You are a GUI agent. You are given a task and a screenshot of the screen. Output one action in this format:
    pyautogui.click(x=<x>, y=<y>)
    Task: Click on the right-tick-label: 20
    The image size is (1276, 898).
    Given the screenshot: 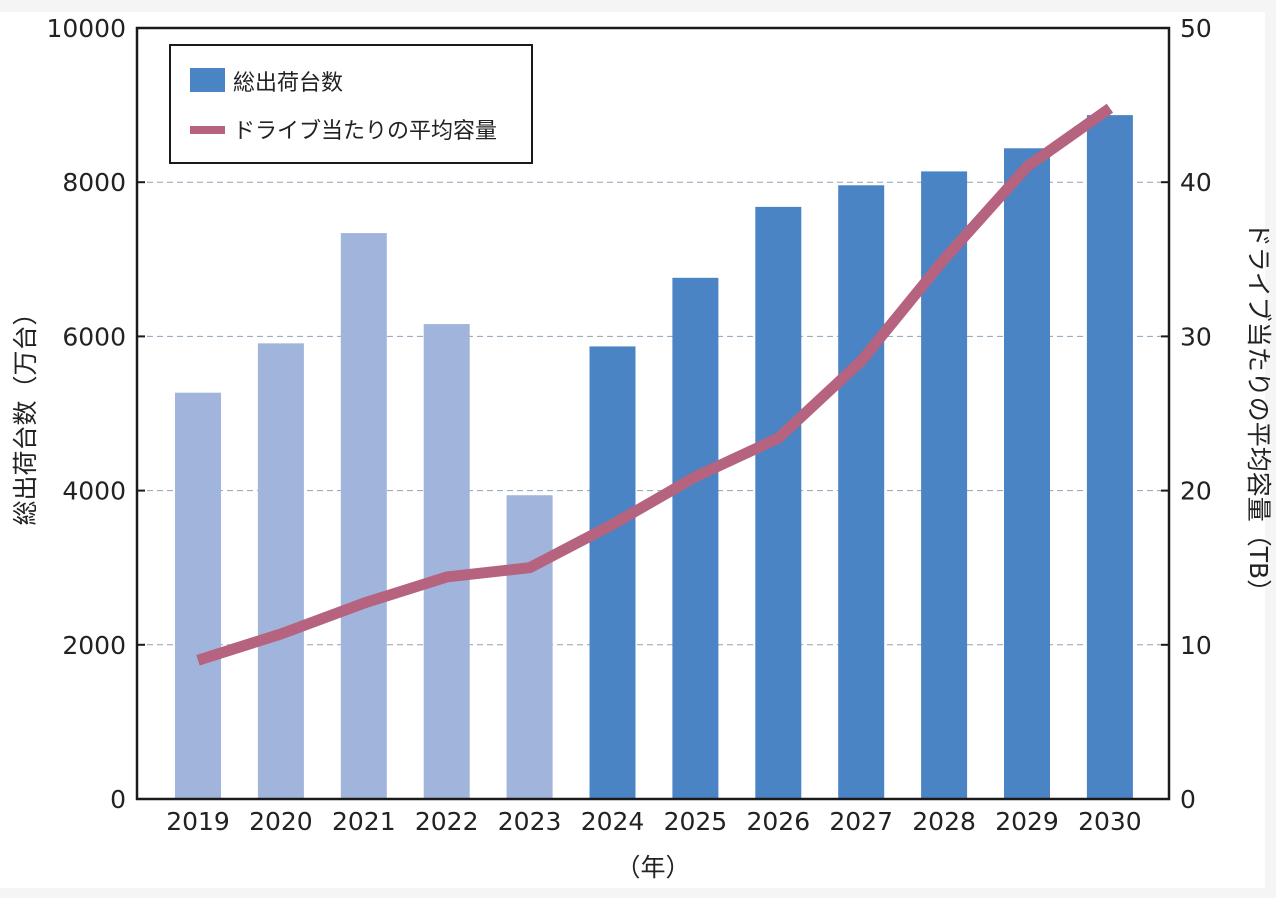 What is the action you would take?
    pyautogui.click(x=1196, y=491)
    